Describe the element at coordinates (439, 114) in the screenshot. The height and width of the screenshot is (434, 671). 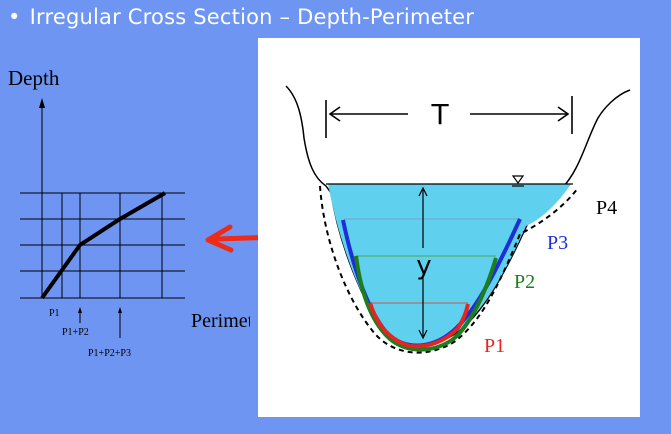
I see `top-width-label: T` at that location.